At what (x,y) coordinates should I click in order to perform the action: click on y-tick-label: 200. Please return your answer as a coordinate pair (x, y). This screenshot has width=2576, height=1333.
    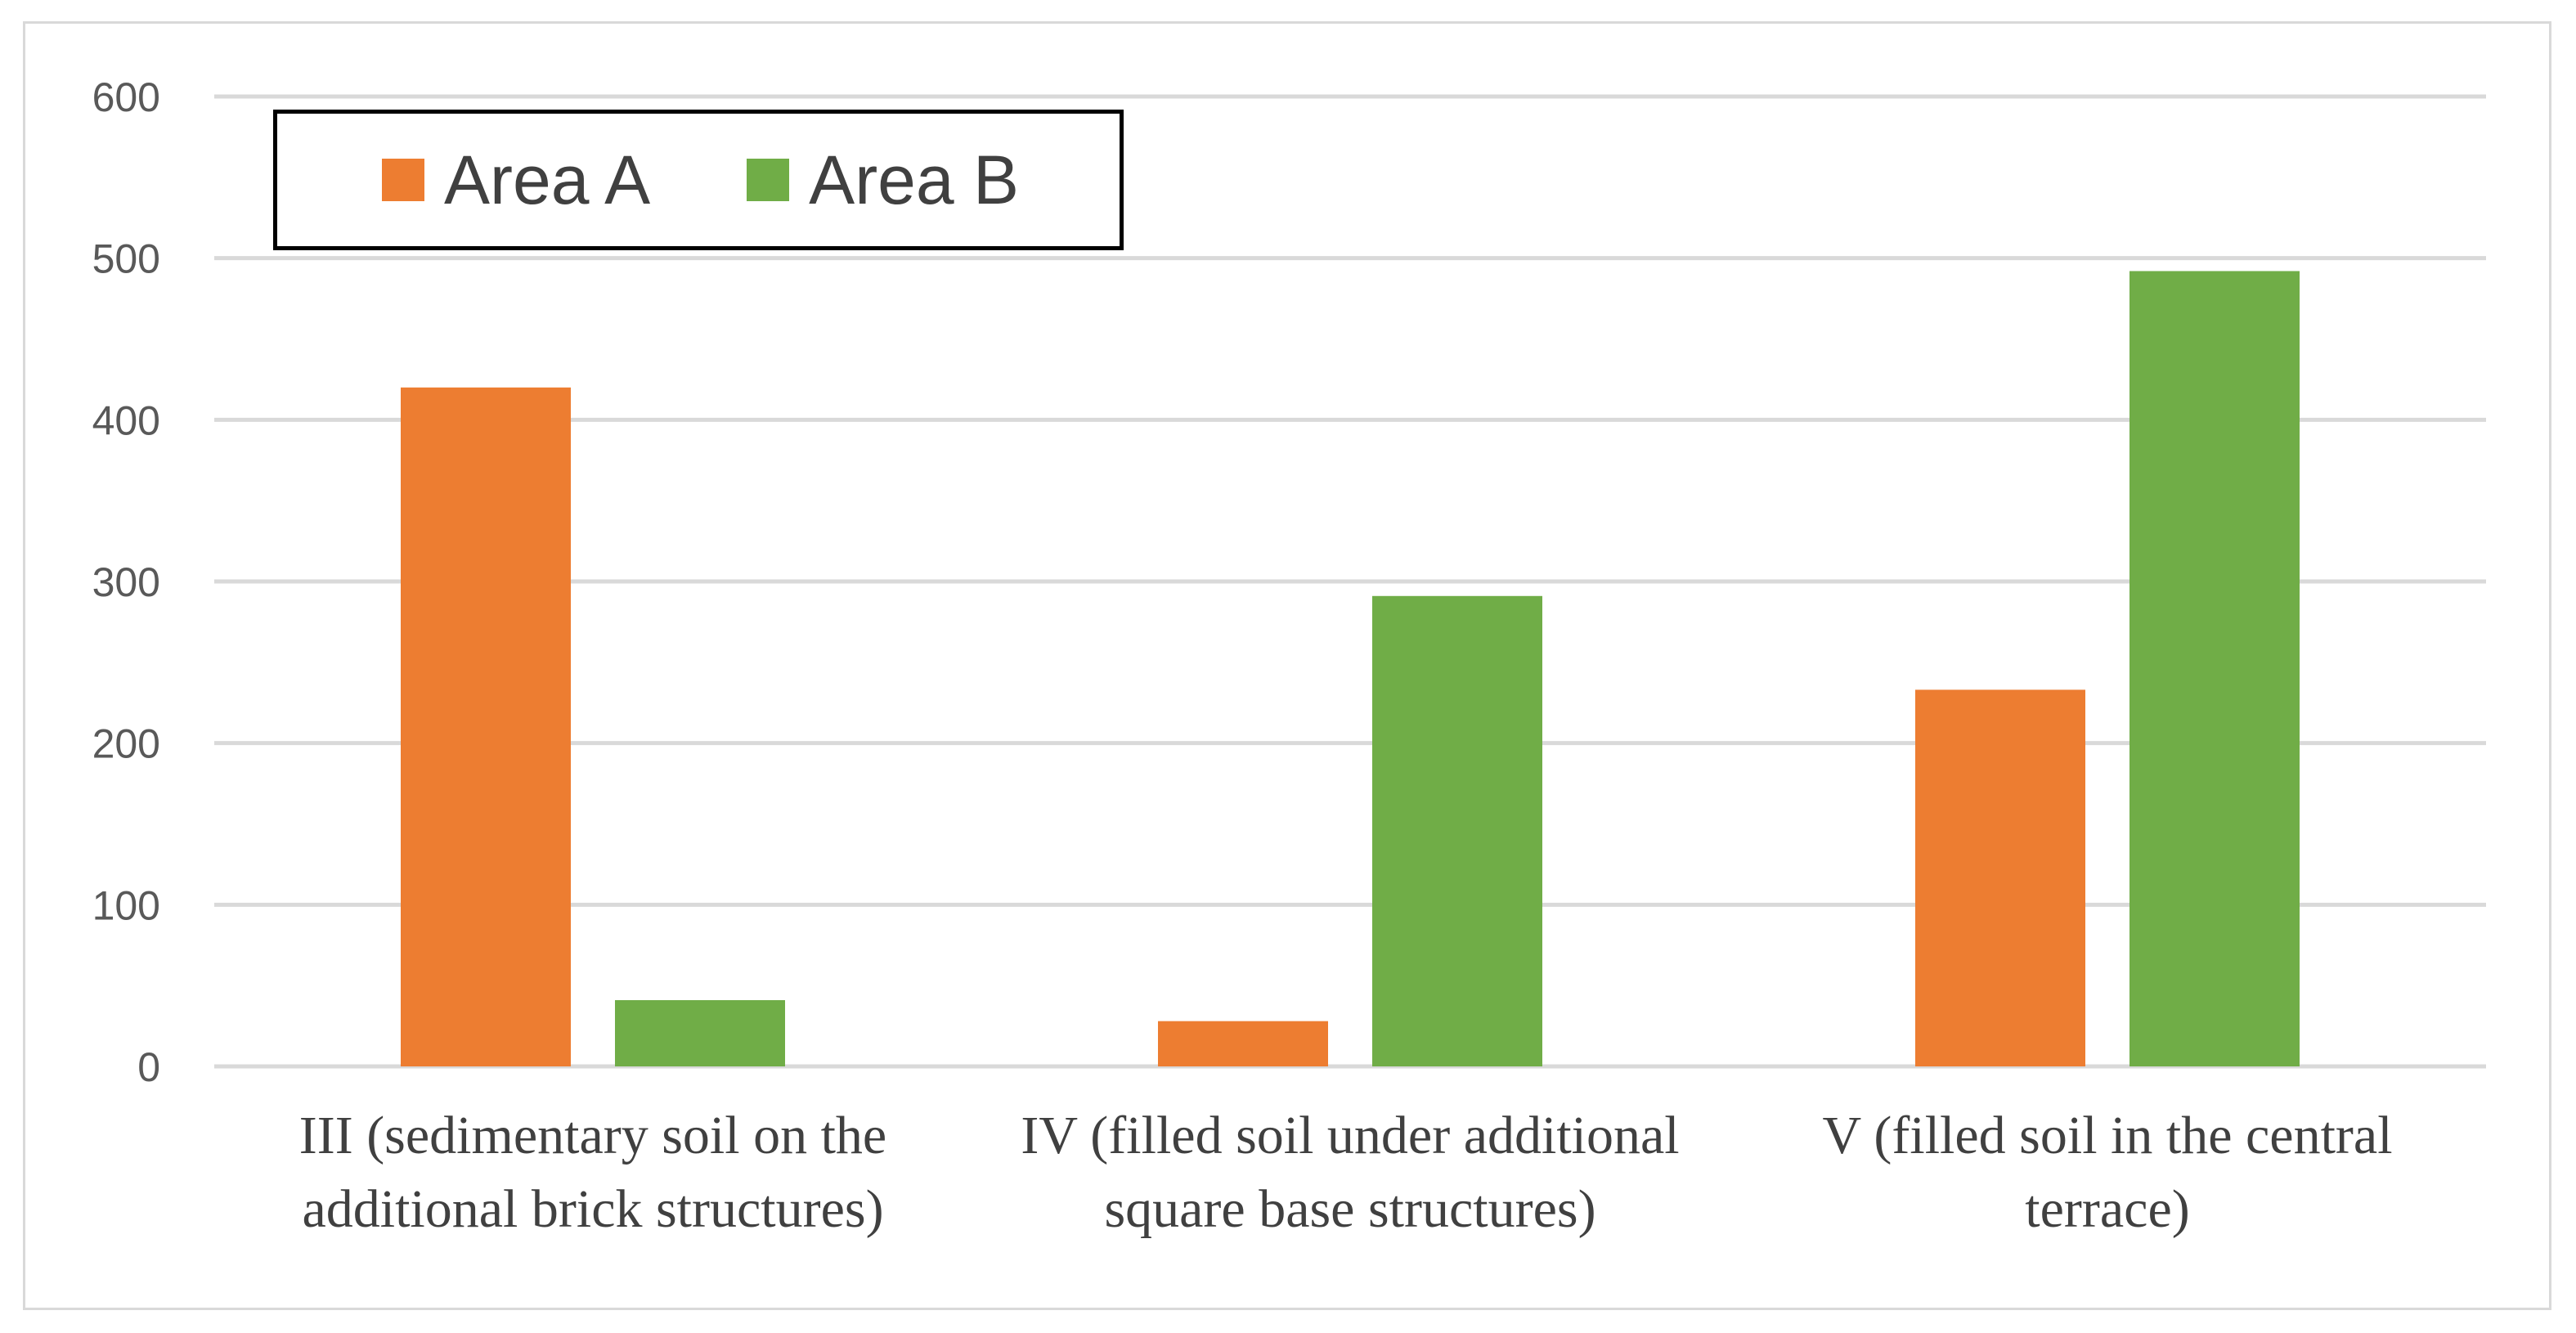
    Looking at the image, I should click on (126, 744).